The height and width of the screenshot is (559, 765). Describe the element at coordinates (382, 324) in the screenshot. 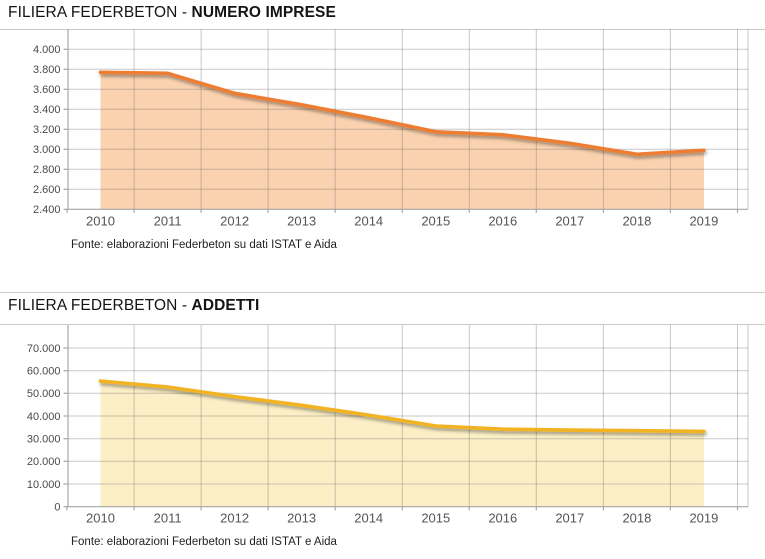

I see `divider-rule-chart2-top` at that location.